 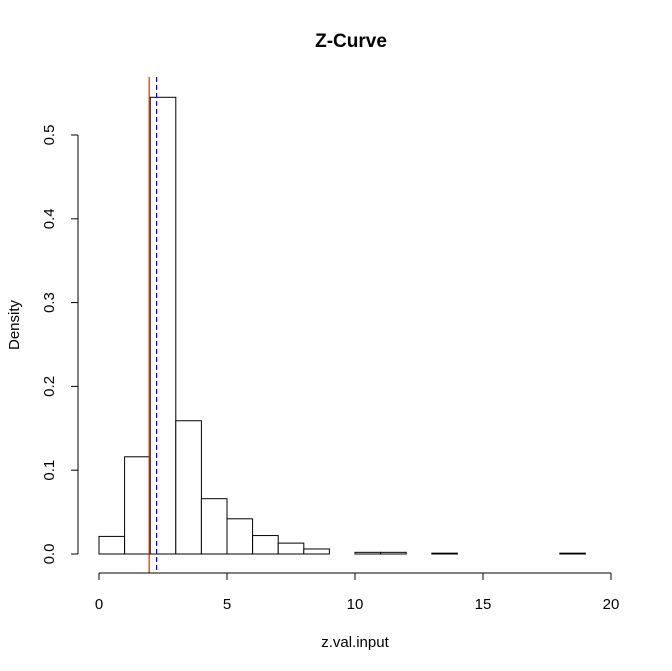 What do you see at coordinates (49, 135) in the screenshot?
I see `y-tick-label-5: 0.5` at bounding box center [49, 135].